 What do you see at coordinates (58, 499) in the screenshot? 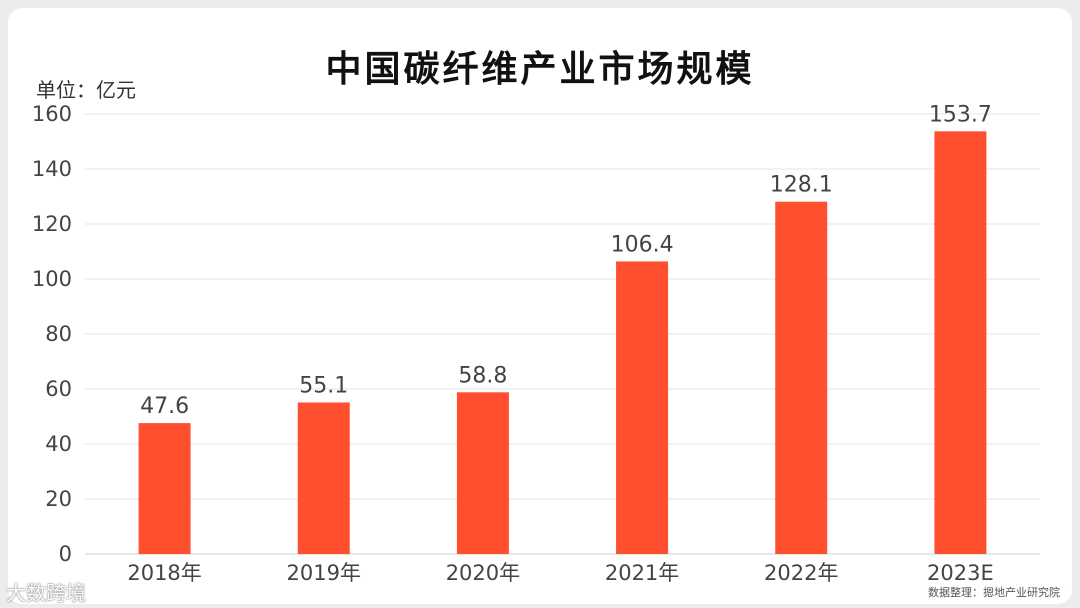
I see `y-tick-label: 20` at bounding box center [58, 499].